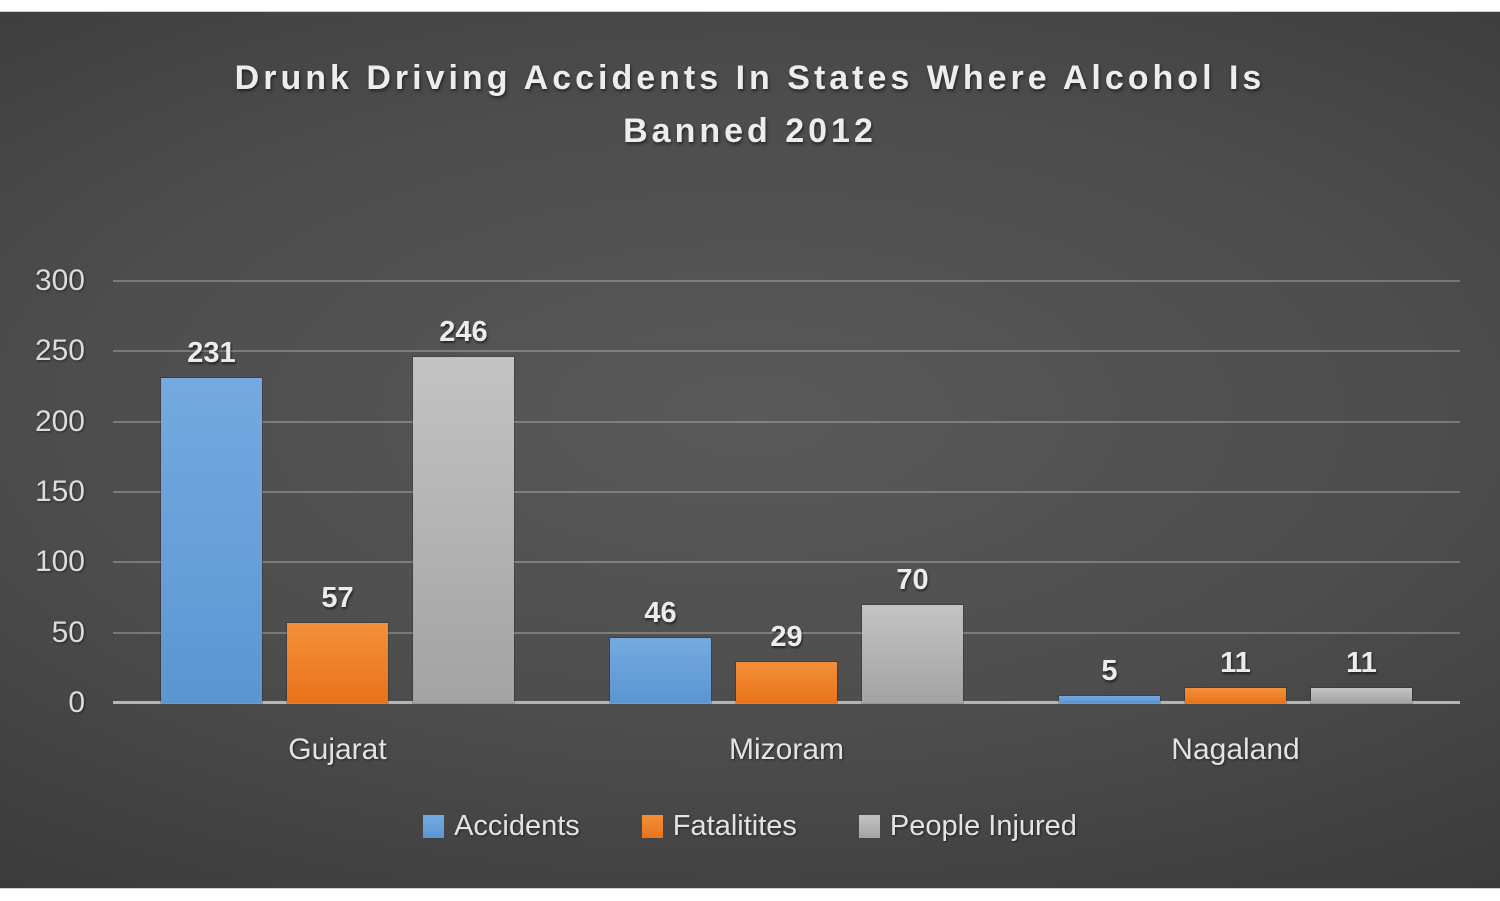 This screenshot has width=1500, height=901. What do you see at coordinates (59, 280) in the screenshot?
I see `y-axis-tick-label-300: 300` at bounding box center [59, 280].